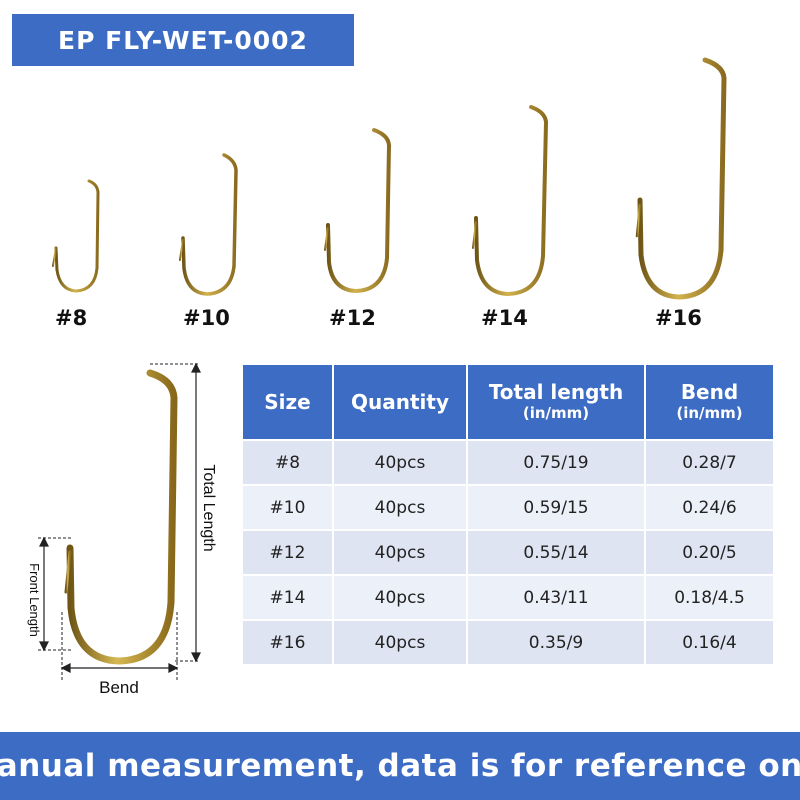 Image resolution: width=800 pixels, height=800 pixels. What do you see at coordinates (556, 462) in the screenshot?
I see `cell-total-length: 0.75/19` at bounding box center [556, 462].